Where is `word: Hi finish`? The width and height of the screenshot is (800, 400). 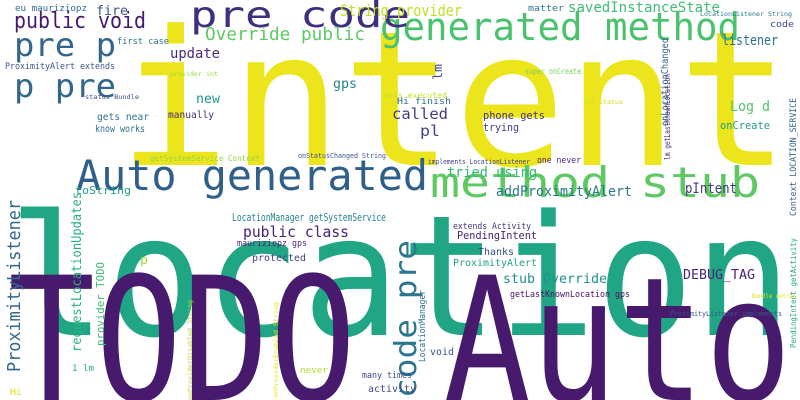
word: Hi finish is located at coordinates (424, 102).